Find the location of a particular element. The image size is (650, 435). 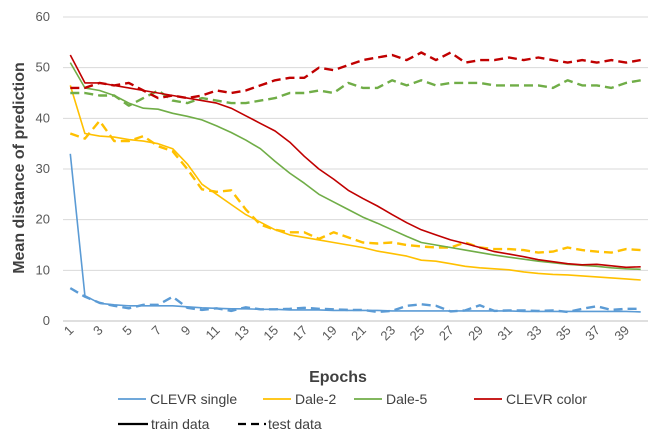

x-tick-label: 7 is located at coordinates (156, 331).